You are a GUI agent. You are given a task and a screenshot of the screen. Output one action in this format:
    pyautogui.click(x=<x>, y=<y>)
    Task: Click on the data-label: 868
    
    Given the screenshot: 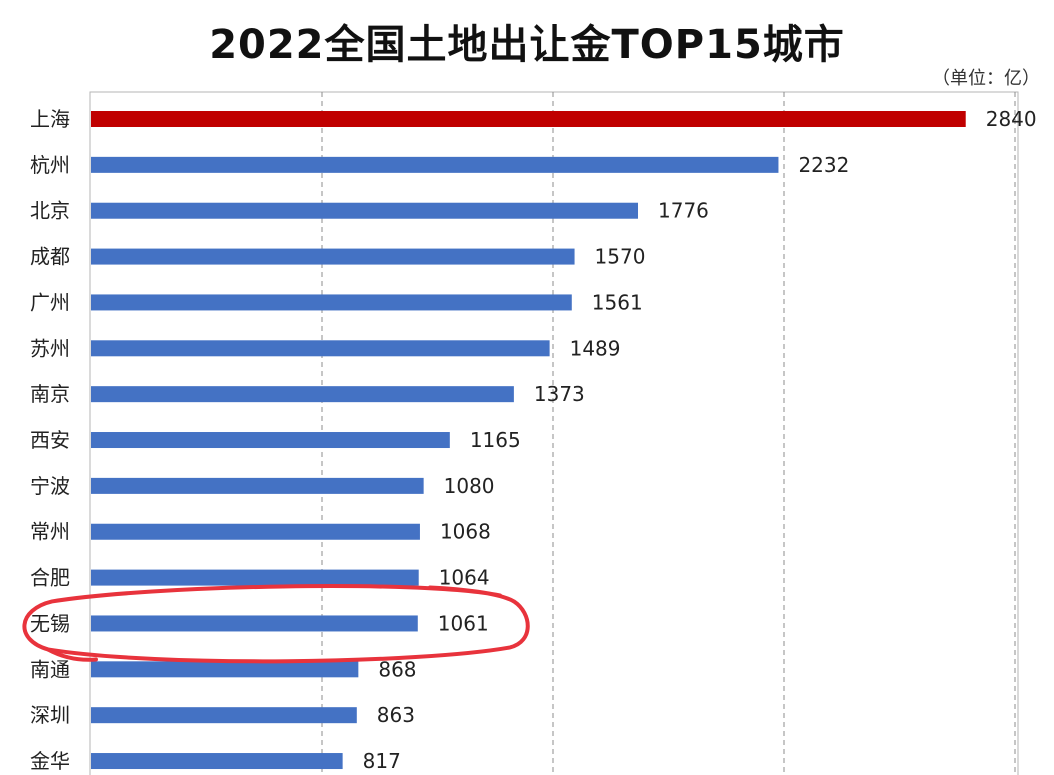 What is the action you would take?
    pyautogui.click(x=397, y=669)
    